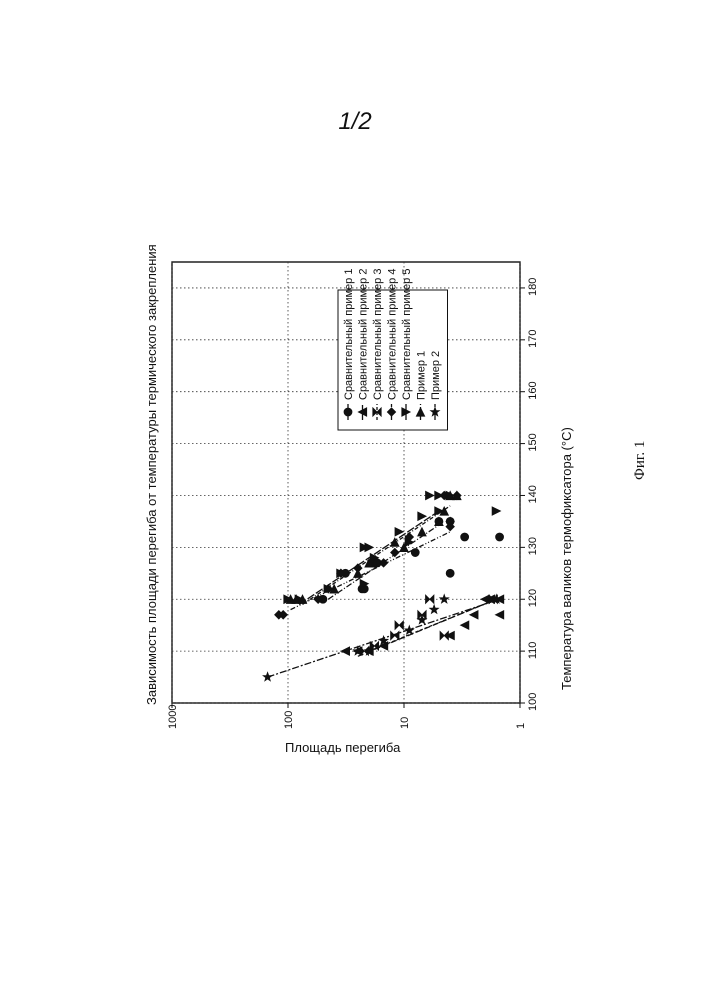  Describe the element at coordinates (348, 412) in the screenshot. I see `legend-marker` at that location.